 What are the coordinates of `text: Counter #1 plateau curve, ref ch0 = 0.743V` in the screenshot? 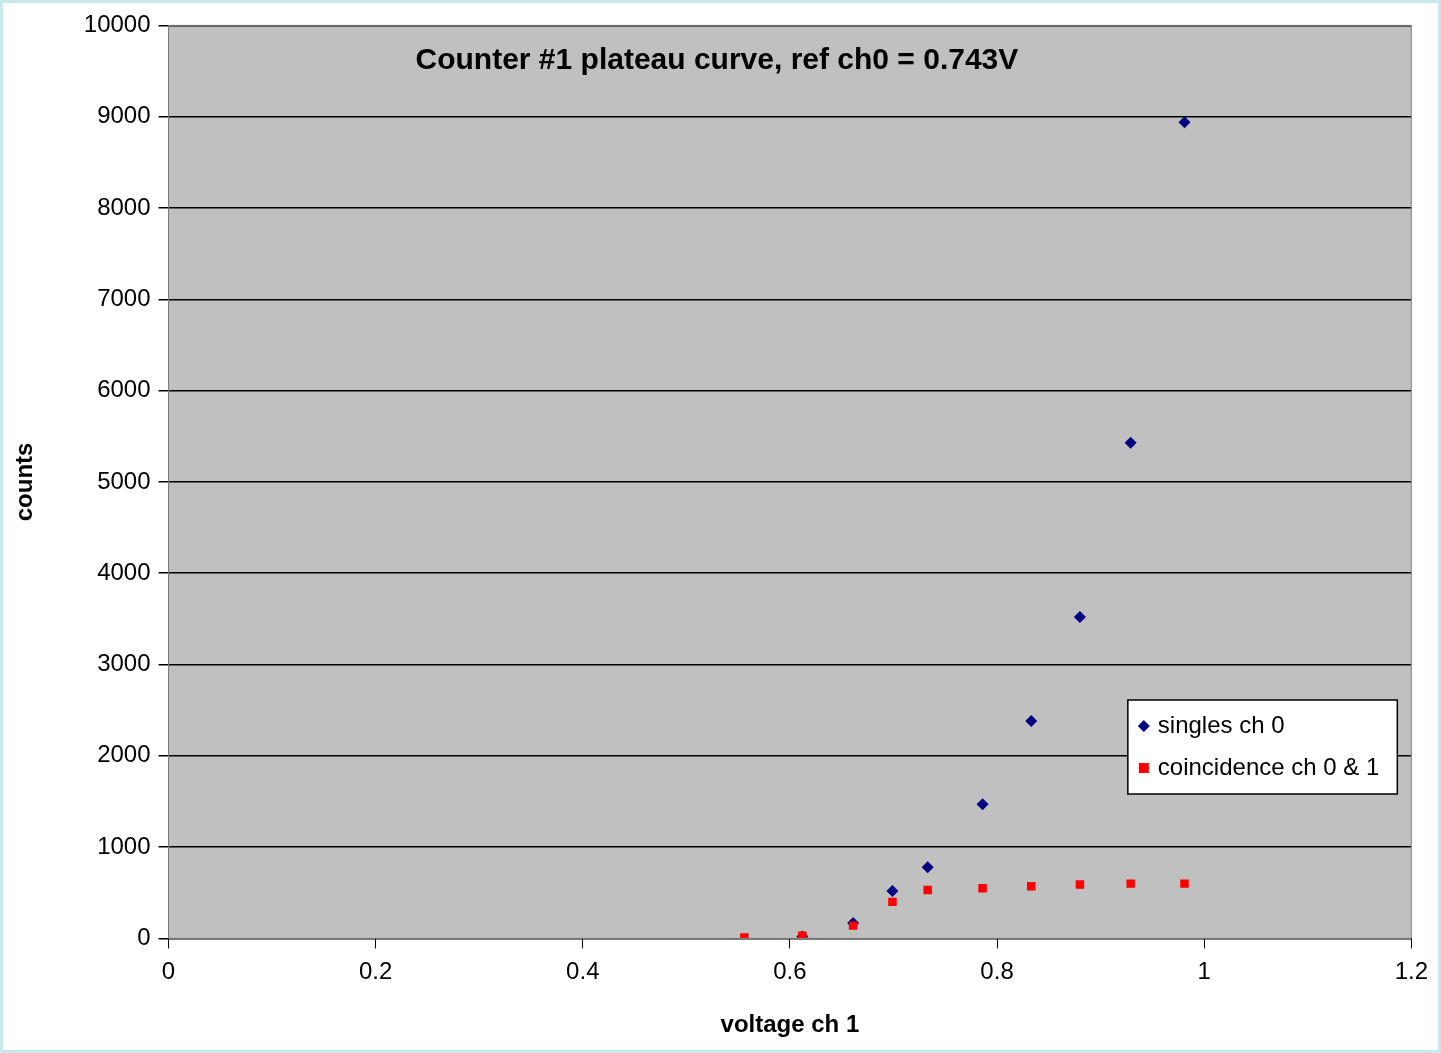 It's located at (717, 58).